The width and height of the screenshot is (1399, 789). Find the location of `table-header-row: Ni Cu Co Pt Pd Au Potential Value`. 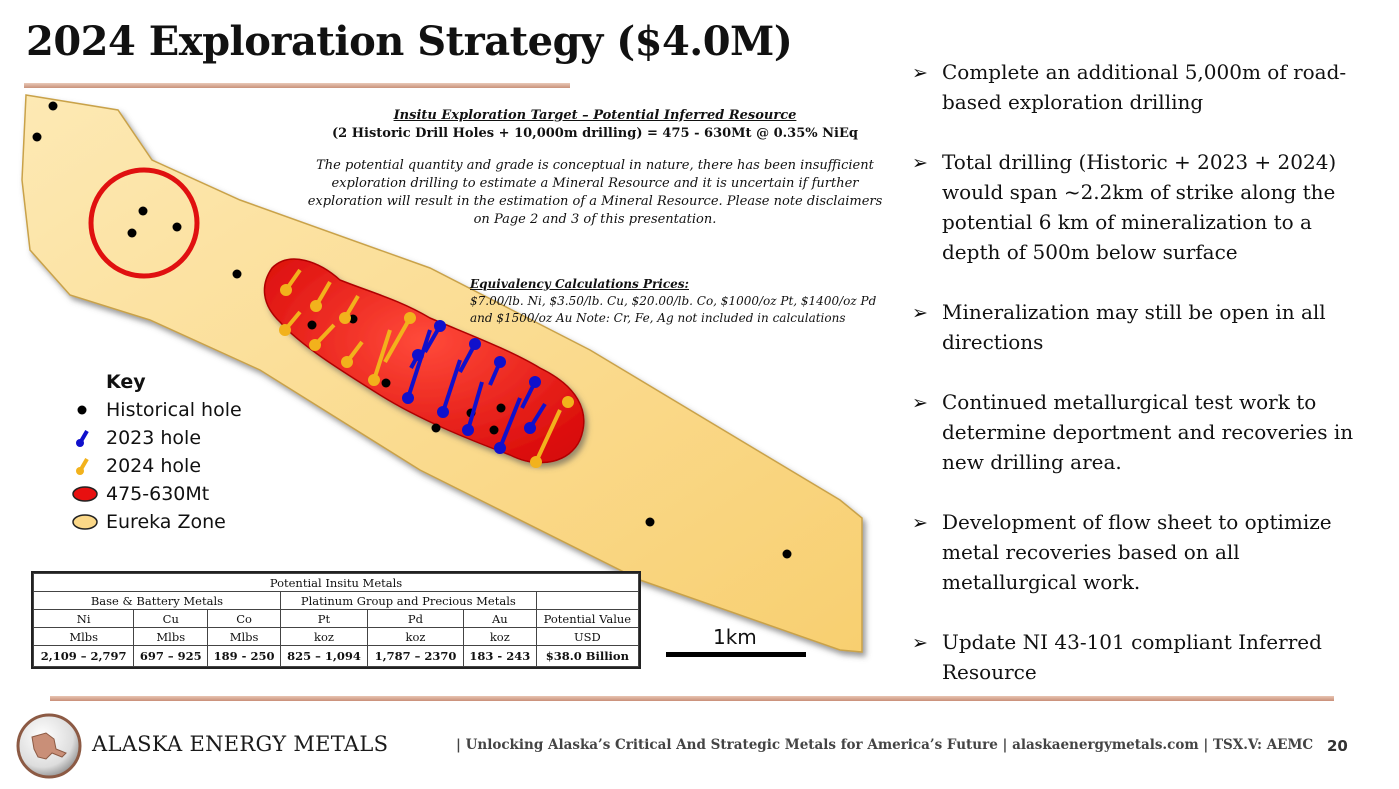

table-header-row: Ni Cu Co Pt Pd Au Potential Value is located at coordinates (336, 618).